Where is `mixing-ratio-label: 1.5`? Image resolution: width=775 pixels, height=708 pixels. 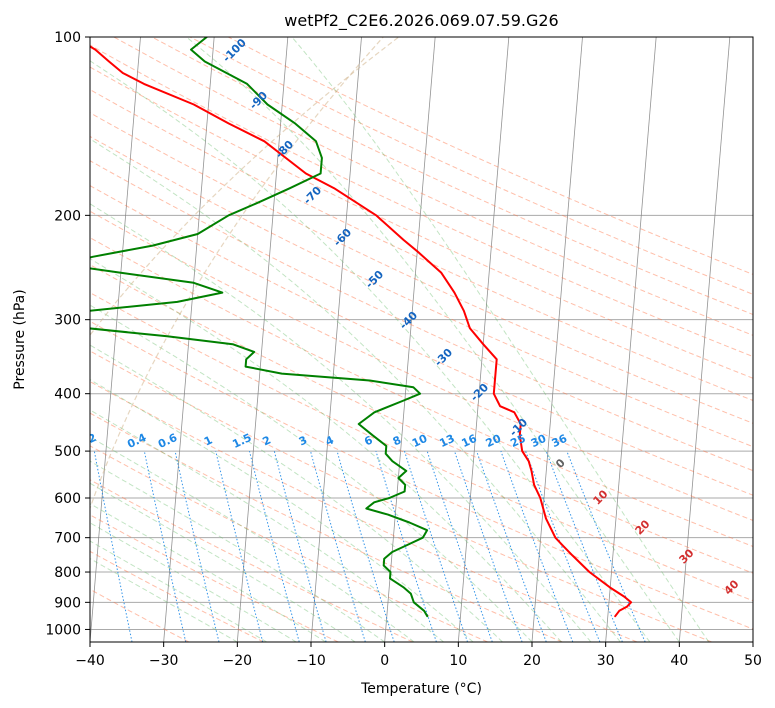 mixing-ratio-label: 1.5 is located at coordinates (241, 441).